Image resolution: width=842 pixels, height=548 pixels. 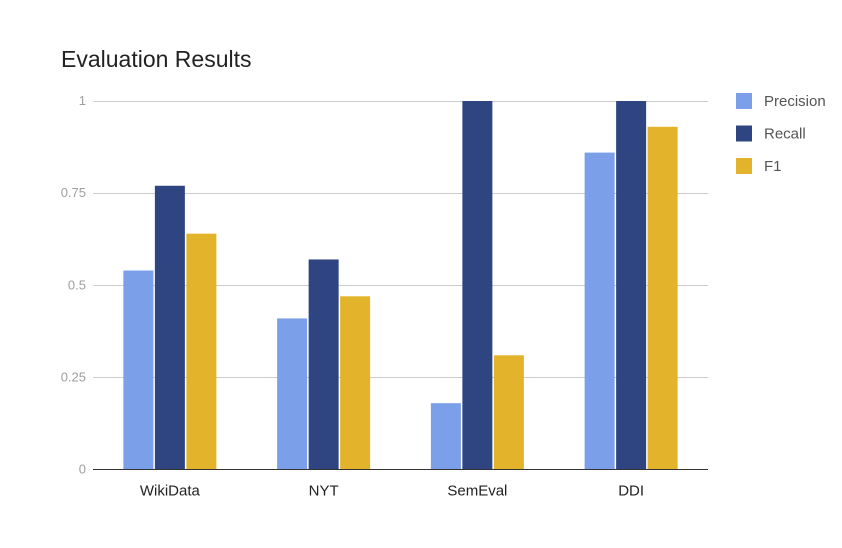 I want to click on bar-precision-ddi, so click(x=599, y=311).